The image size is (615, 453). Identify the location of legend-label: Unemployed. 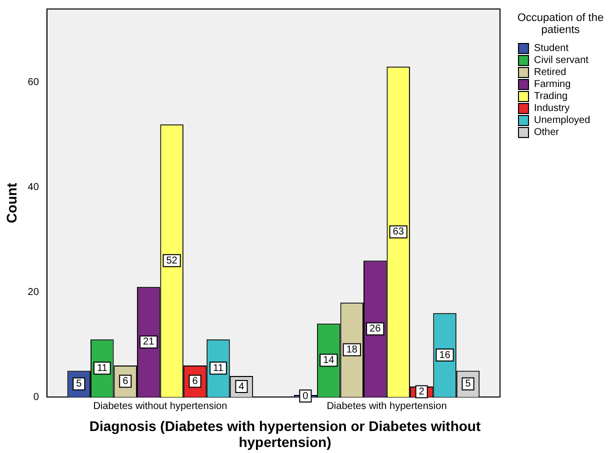
(562, 120).